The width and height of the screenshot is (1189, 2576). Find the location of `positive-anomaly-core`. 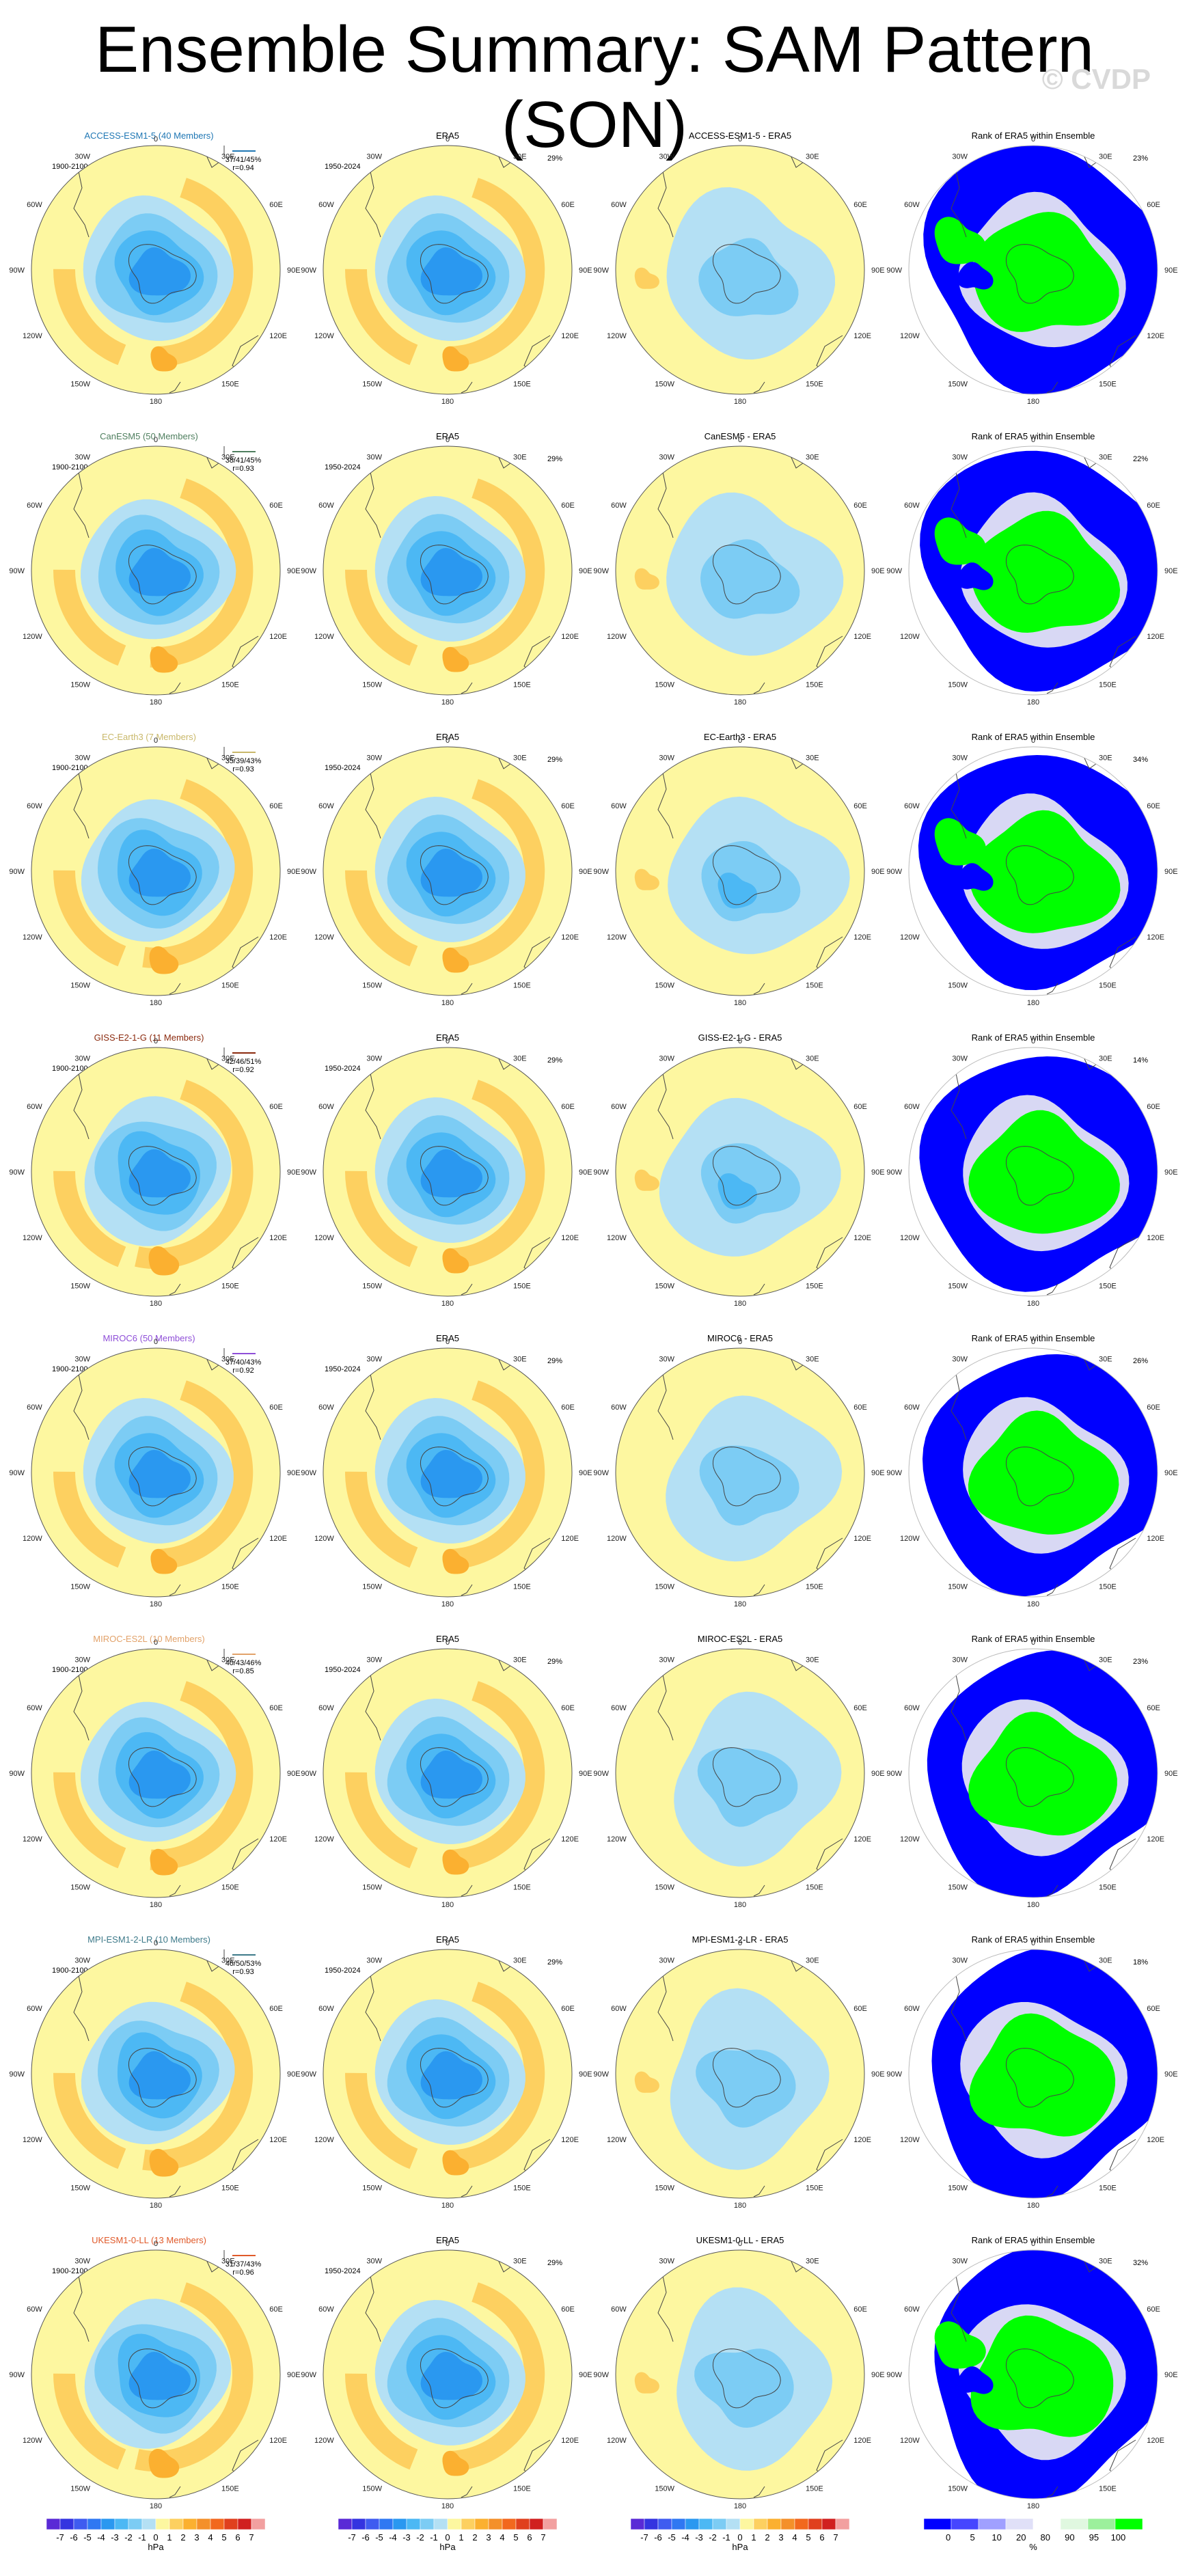

positive-anomaly-core is located at coordinates (164, 359).